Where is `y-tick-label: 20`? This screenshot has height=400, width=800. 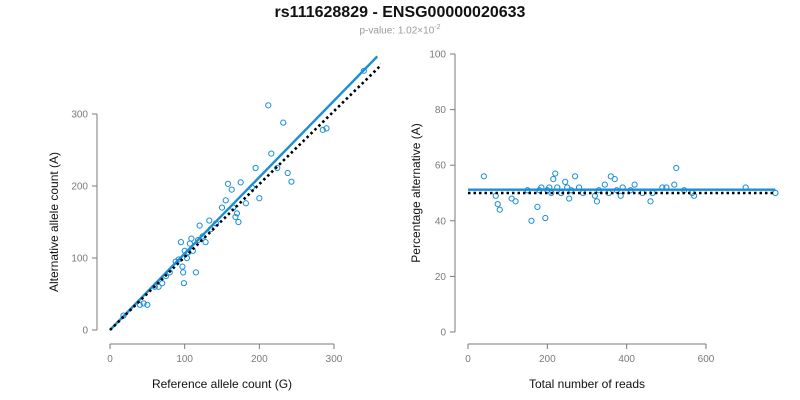 y-tick-label: 20 is located at coordinates (441, 277).